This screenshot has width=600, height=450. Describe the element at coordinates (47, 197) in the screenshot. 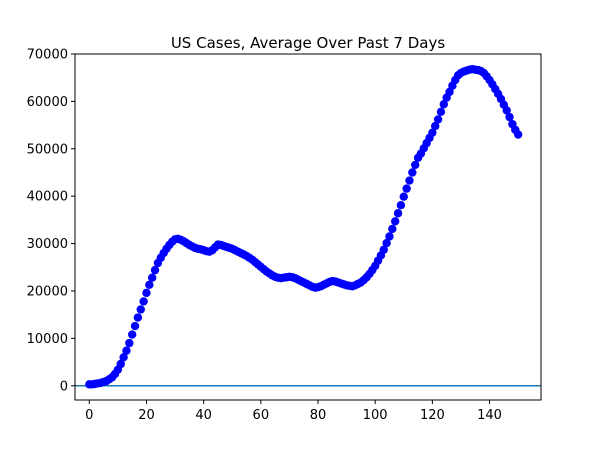

I see `y-tick-label: 40000` at that location.